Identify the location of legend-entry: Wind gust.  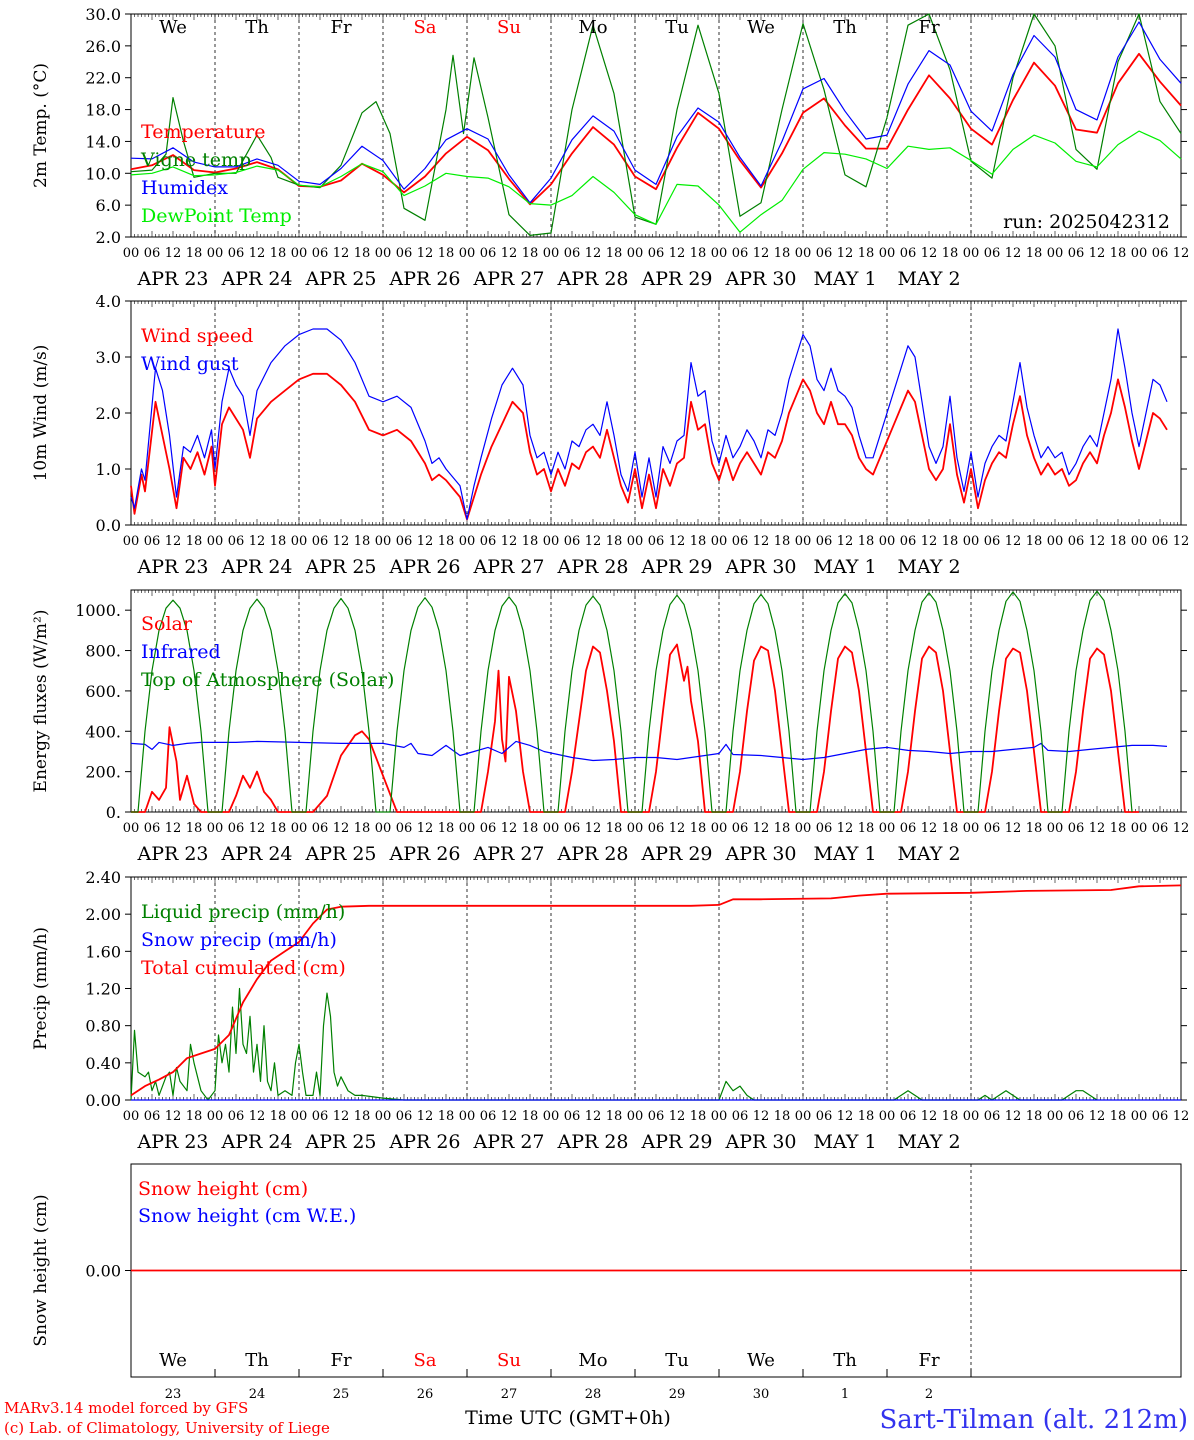
(190, 364).